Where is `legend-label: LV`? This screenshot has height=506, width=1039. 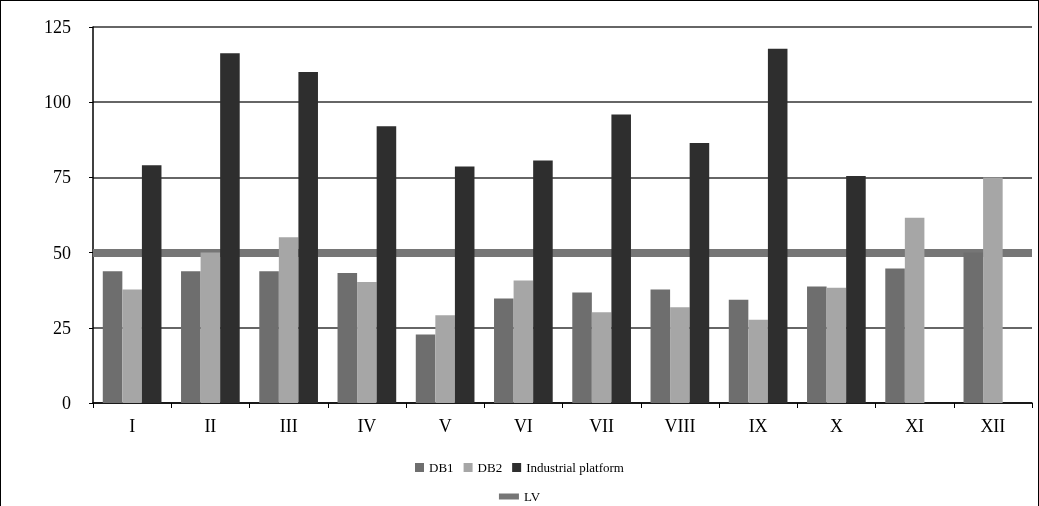
legend-label: LV is located at coordinates (532, 496).